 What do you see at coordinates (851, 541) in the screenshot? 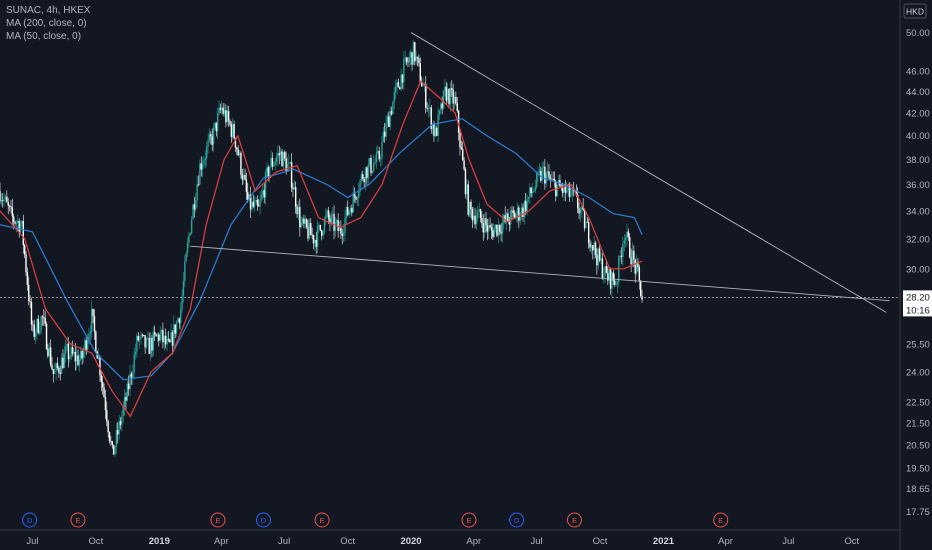
I see `x-tick-label: Oct` at bounding box center [851, 541].